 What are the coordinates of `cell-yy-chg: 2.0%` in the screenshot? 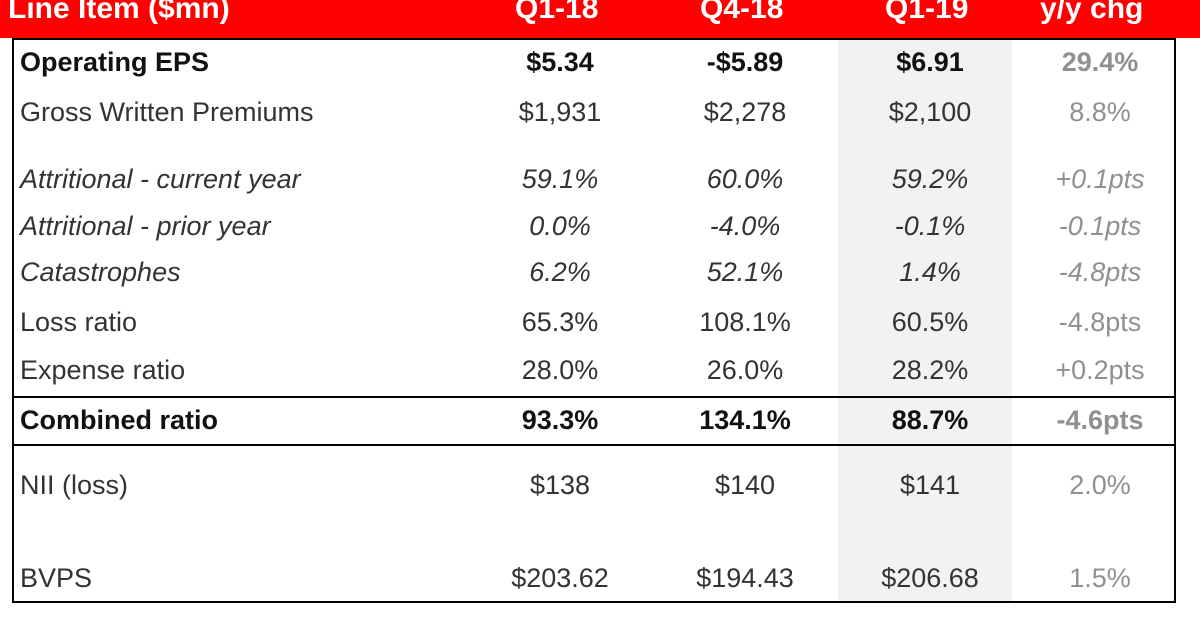 It's located at (1100, 485).